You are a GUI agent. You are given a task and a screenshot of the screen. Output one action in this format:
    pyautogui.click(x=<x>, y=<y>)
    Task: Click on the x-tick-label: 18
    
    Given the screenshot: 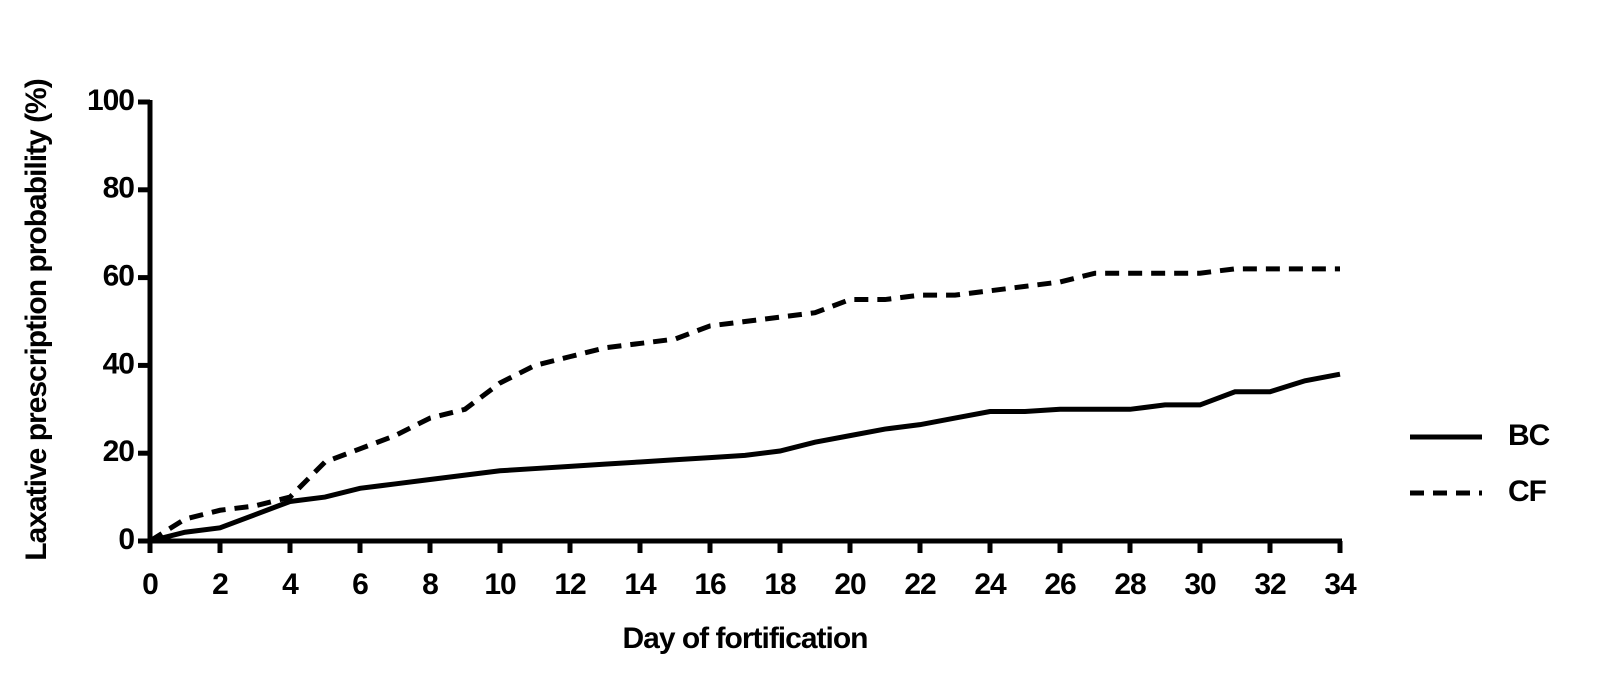 What is the action you would take?
    pyautogui.click(x=780, y=584)
    